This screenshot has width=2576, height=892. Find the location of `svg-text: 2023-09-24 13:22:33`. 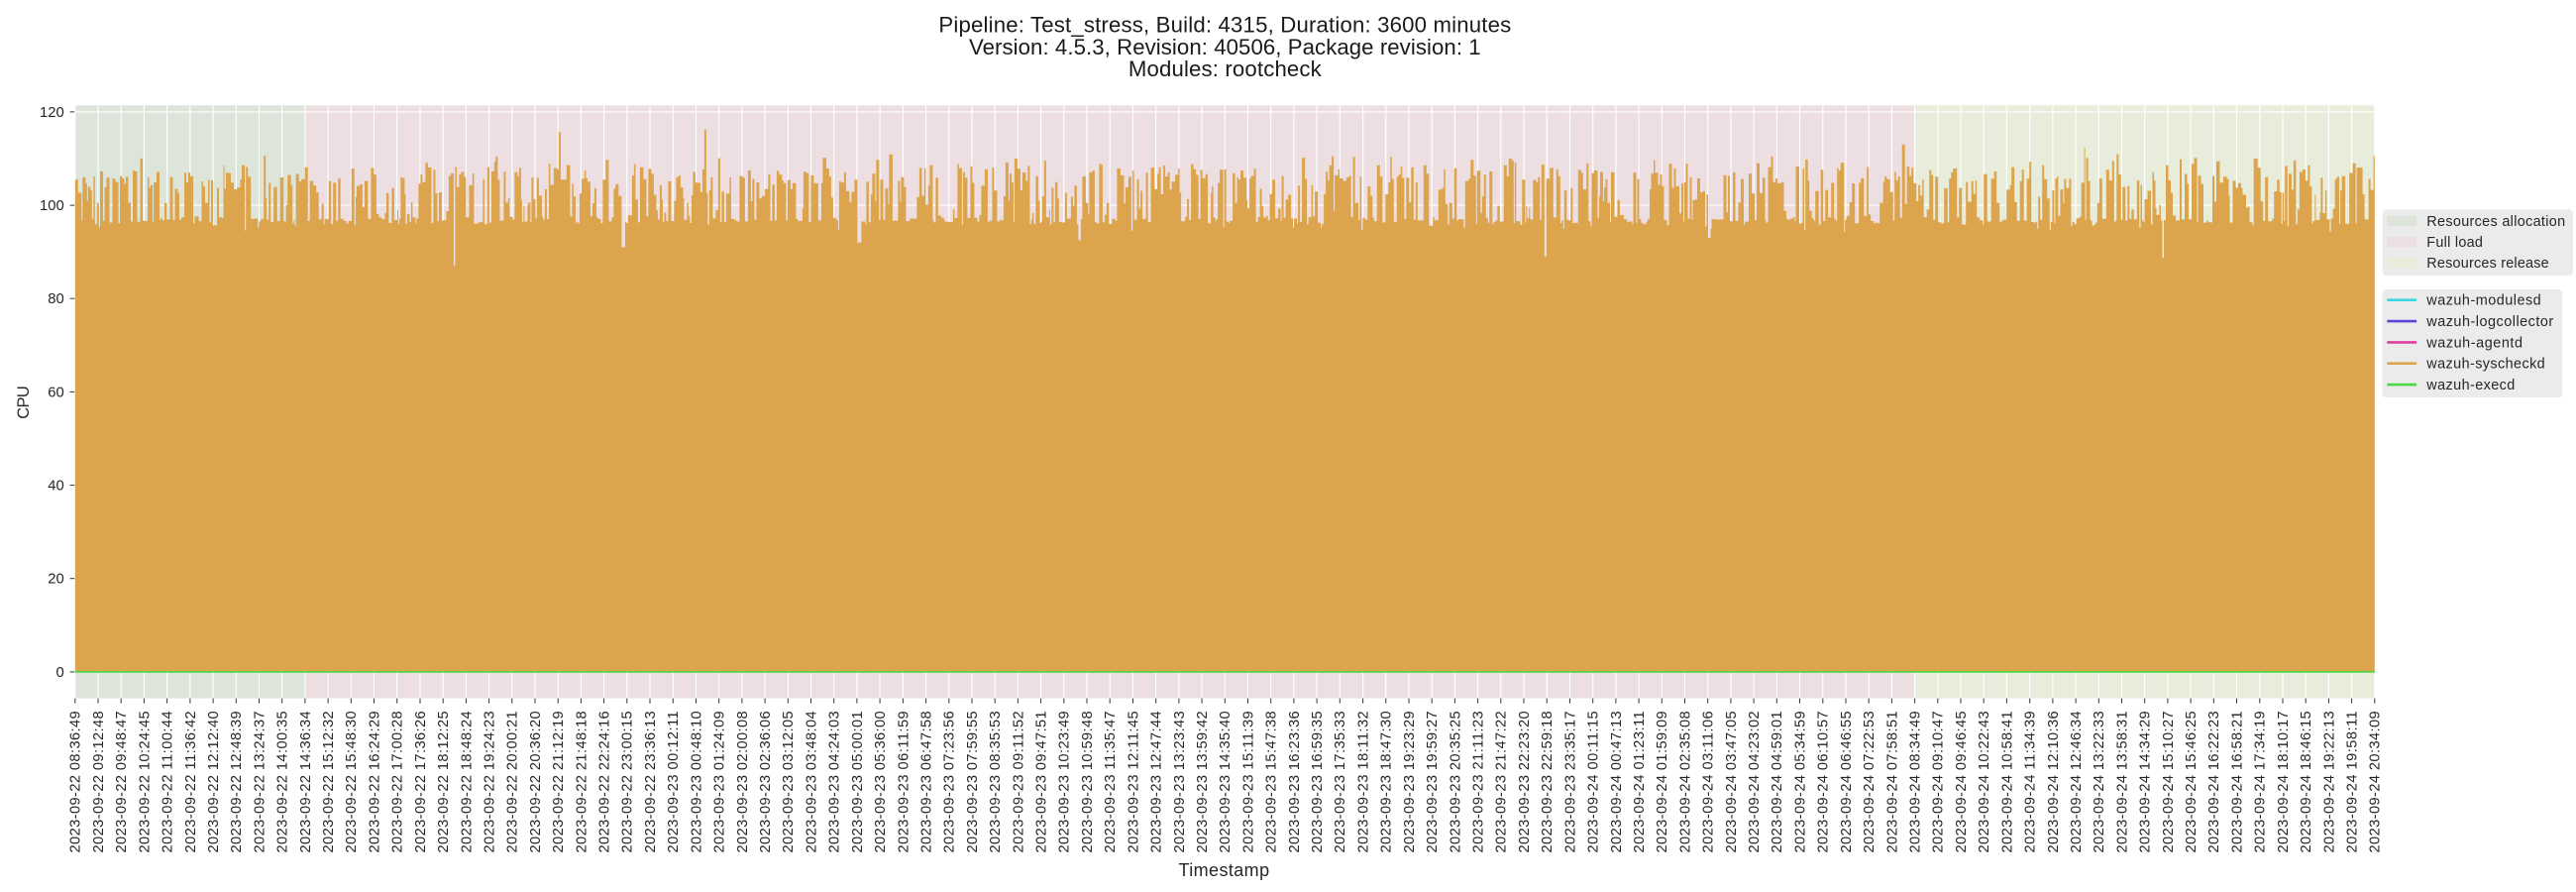

svg-text: 2023-09-24 13:22:33 is located at coordinates (2099, 782).